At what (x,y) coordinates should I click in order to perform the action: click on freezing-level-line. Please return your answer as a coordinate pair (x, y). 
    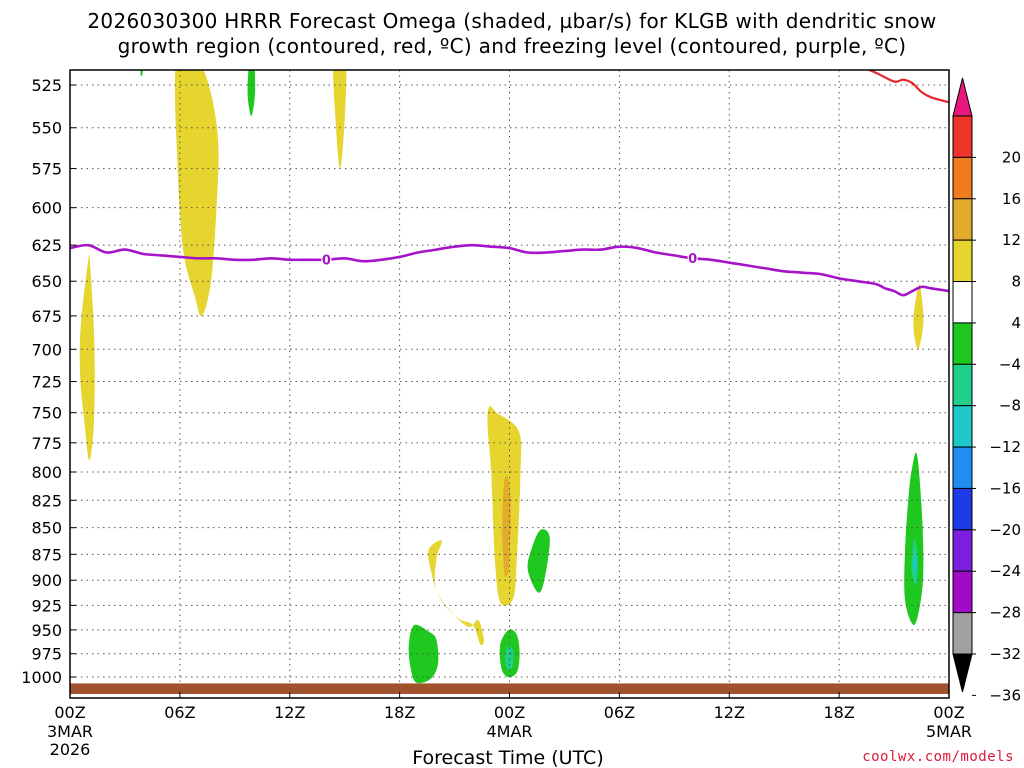
    Looking at the image, I should click on (509, 270).